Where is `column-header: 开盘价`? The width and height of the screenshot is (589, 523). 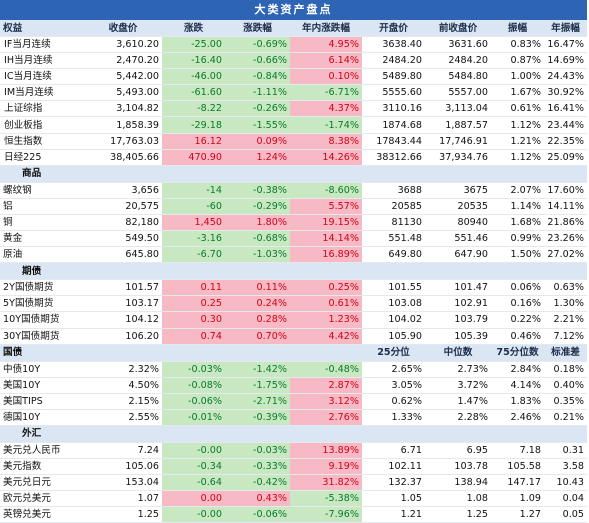 column-header: 开盘价 is located at coordinates (393, 28).